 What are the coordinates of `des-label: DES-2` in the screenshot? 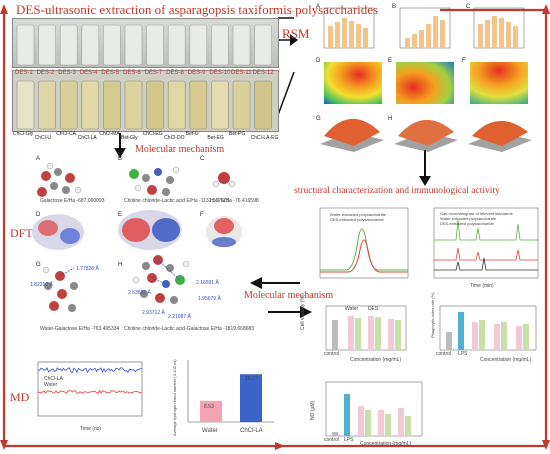 It's located at (45, 73).